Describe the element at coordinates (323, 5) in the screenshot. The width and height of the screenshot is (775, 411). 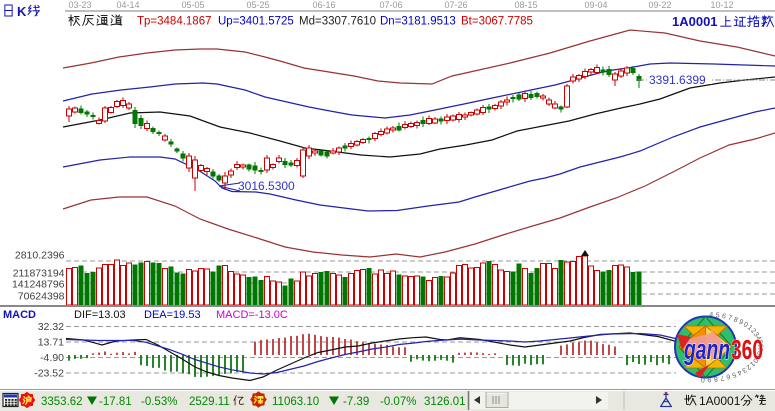
I see `svg-text: 06-16` at that location.